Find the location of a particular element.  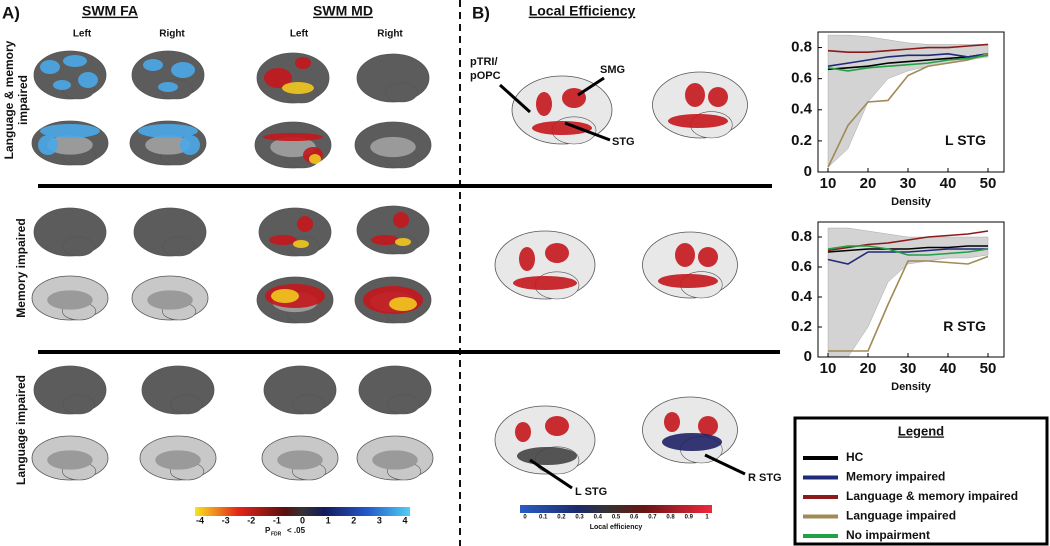

row-label: Language & memory is located at coordinates (9, 99).